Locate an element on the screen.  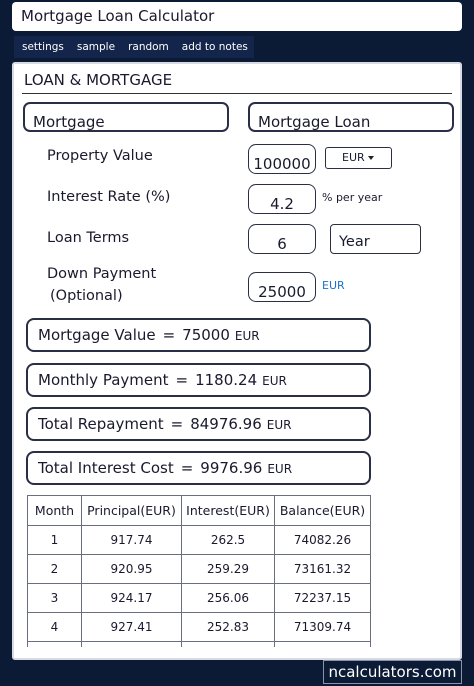
table-cell: 4 is located at coordinates (54, 627).